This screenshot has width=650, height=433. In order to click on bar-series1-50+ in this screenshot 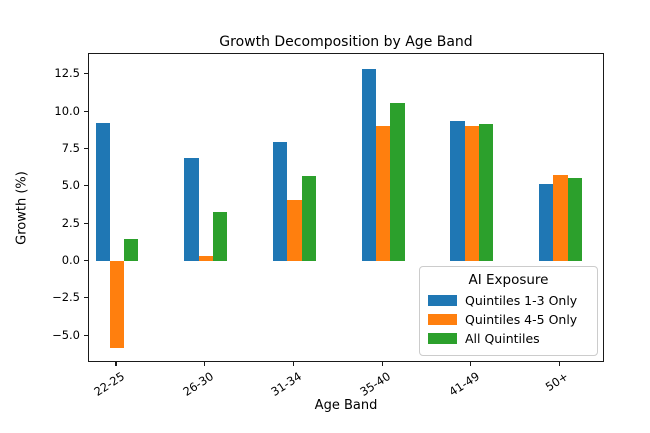, I will do `click(546, 222)`.